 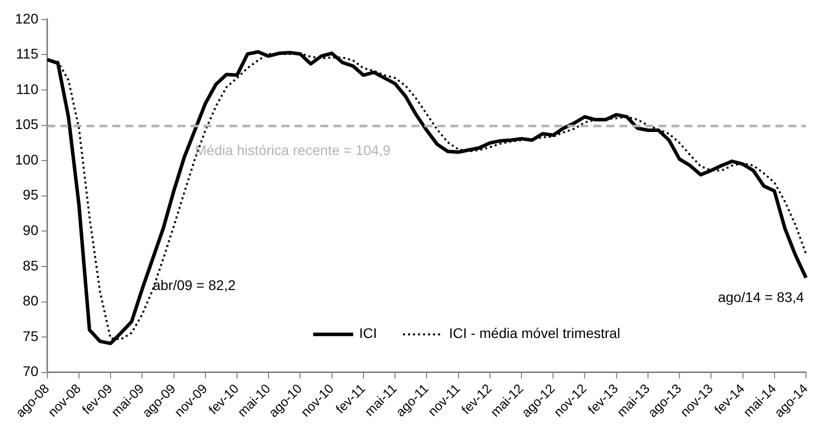 I want to click on y-tick-label: 120, so click(x=27, y=18).